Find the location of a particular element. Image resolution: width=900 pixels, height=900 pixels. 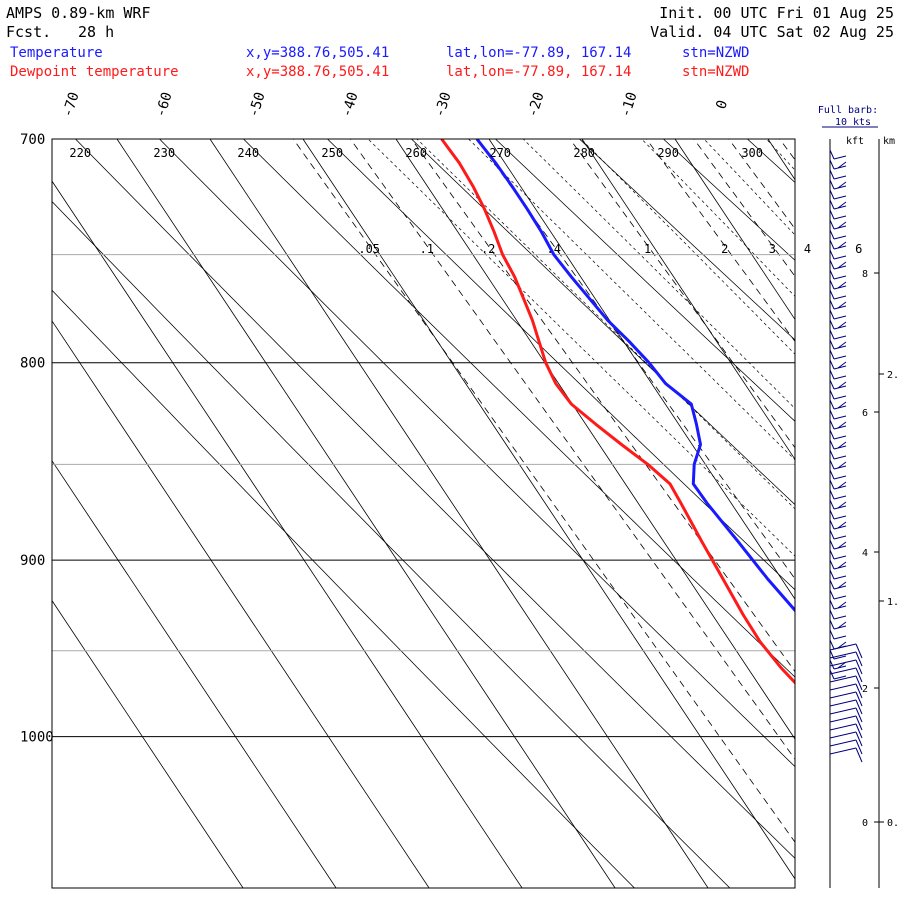

temperature-tick-label: -20 is located at coordinates (536, 104).